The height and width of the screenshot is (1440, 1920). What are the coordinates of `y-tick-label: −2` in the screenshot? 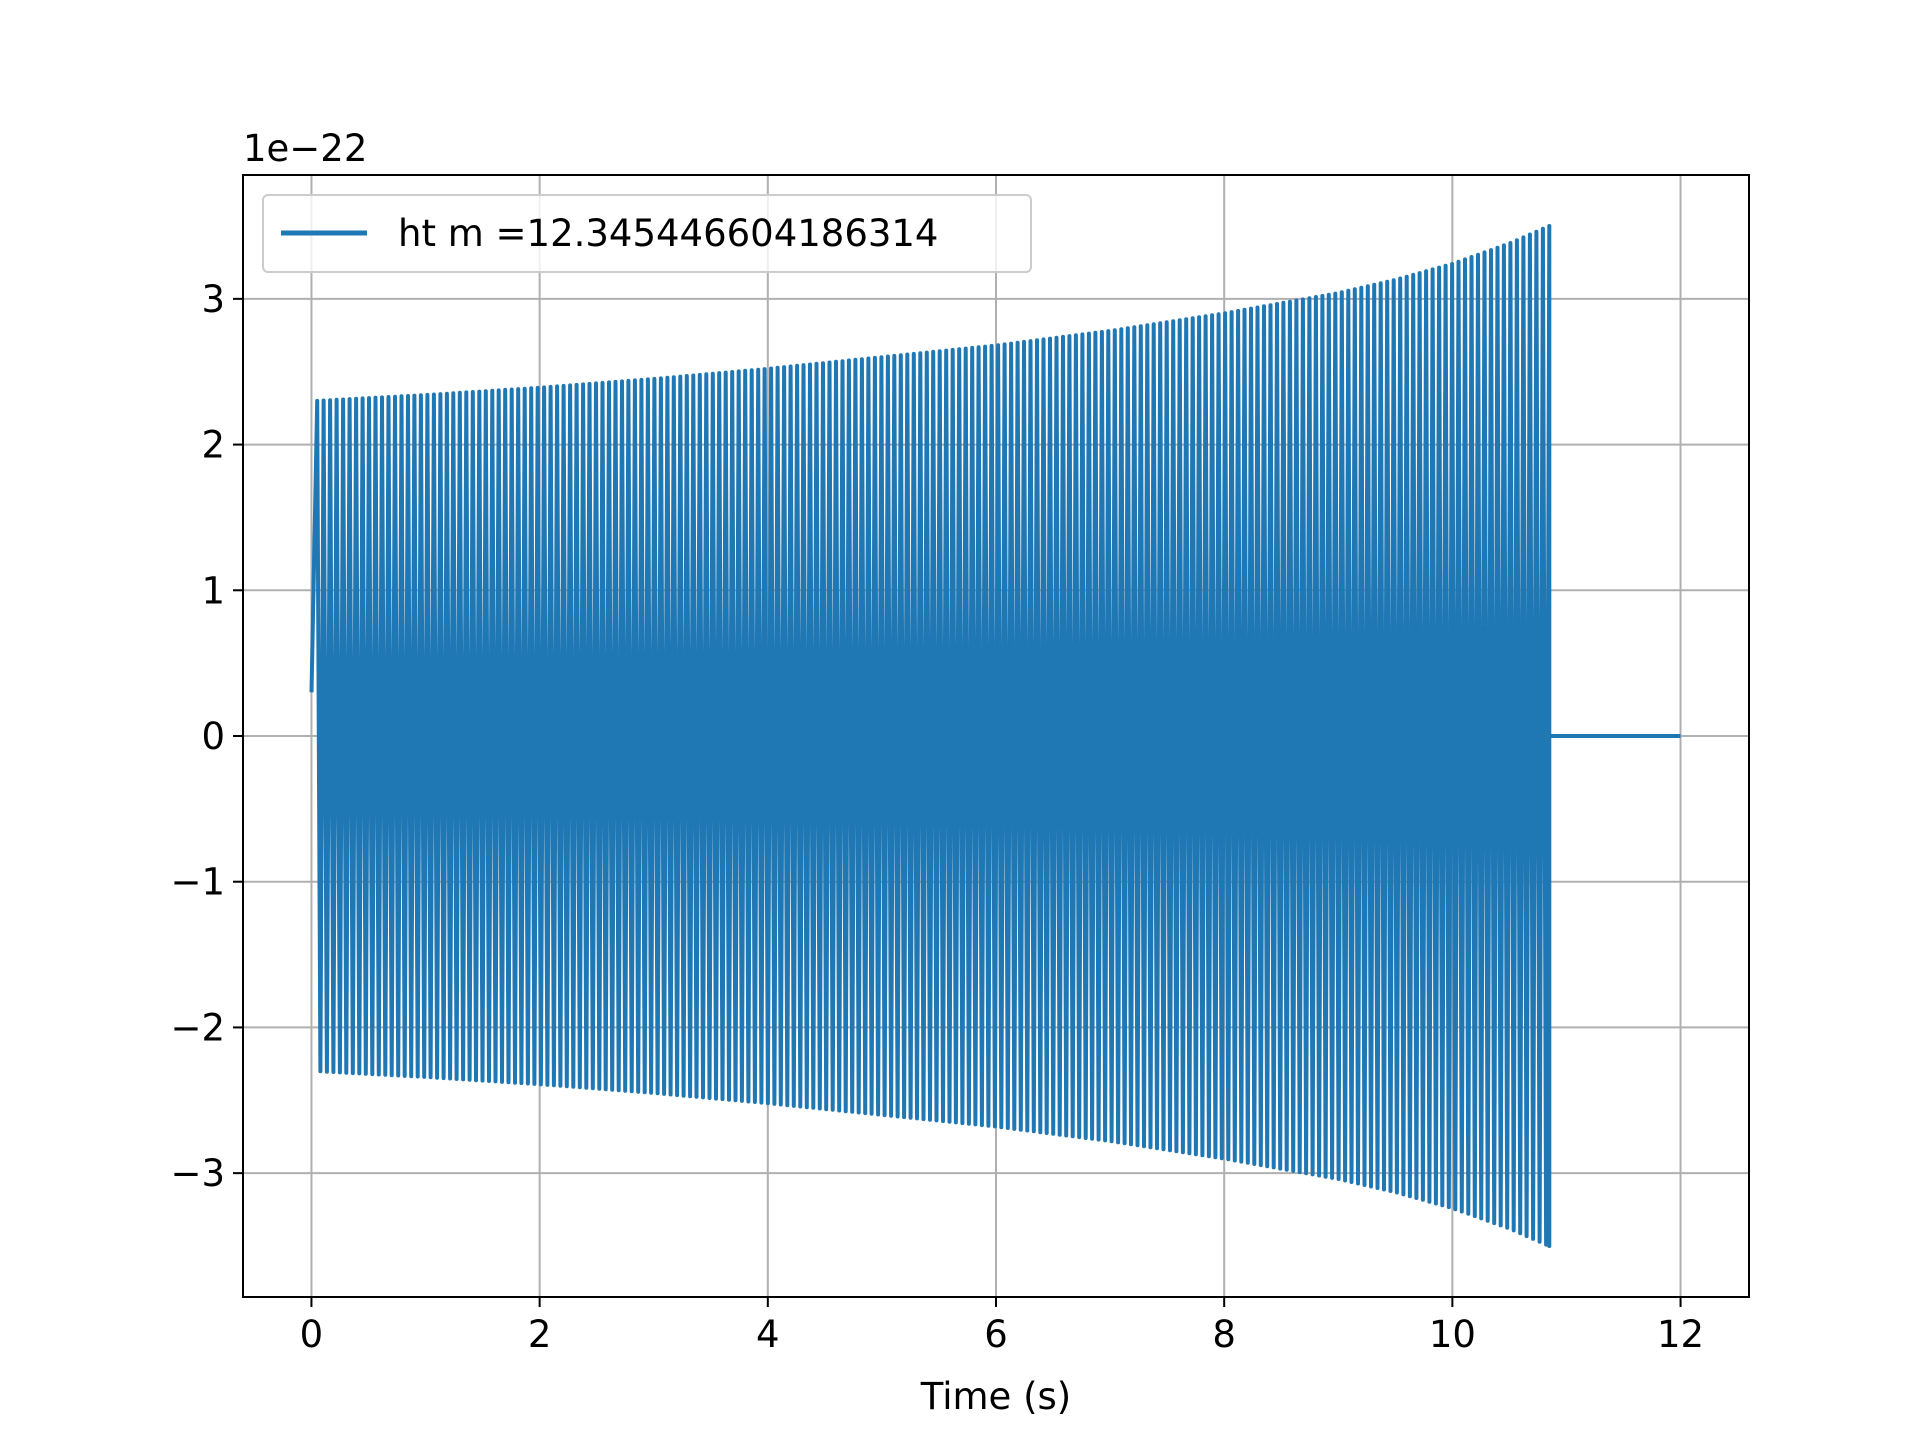 It's located at (197, 1027).